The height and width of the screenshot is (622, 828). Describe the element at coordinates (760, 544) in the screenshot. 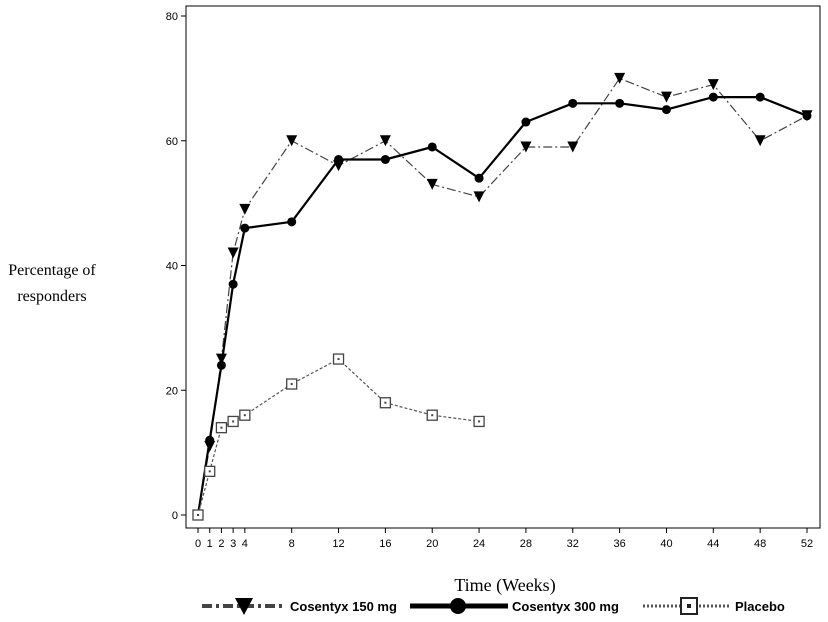

I see `x-tick-label: 48` at that location.